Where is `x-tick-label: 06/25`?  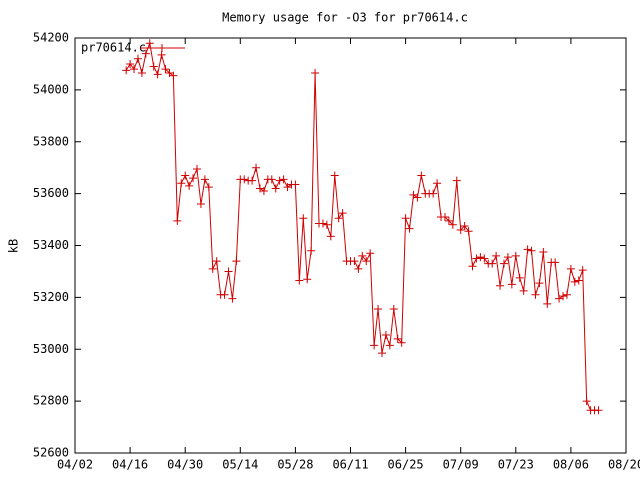 x-tick-label: 06/25 is located at coordinates (406, 465).